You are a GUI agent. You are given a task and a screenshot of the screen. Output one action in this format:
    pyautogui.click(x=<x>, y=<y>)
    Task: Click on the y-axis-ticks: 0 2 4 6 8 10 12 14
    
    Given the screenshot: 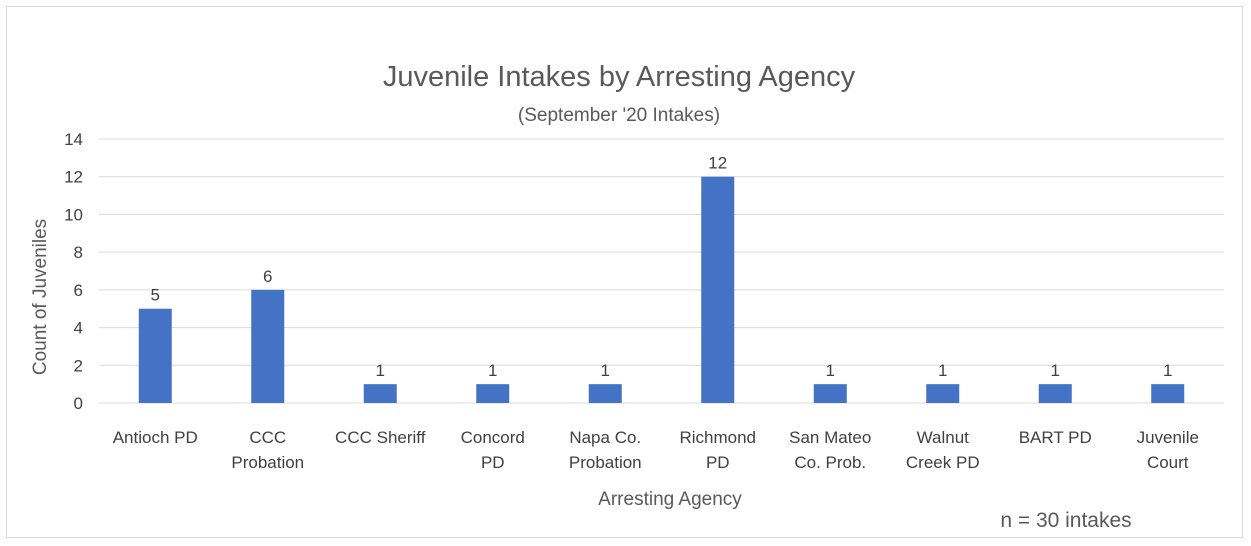 What is the action you would take?
    pyautogui.click(x=73, y=271)
    